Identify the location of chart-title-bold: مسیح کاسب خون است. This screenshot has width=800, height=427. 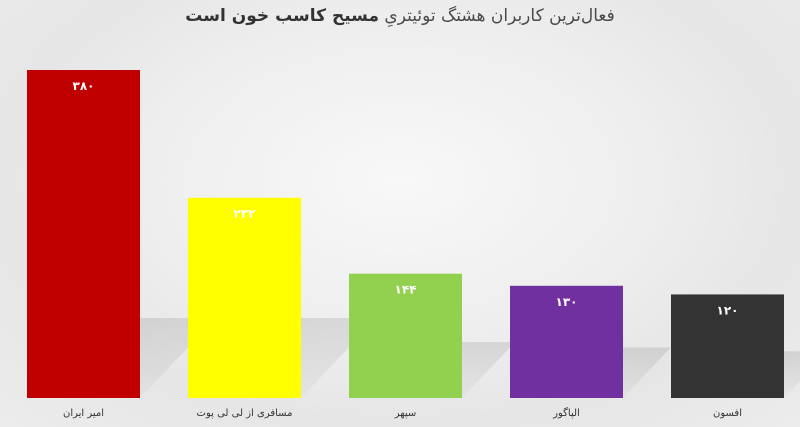
(282, 16).